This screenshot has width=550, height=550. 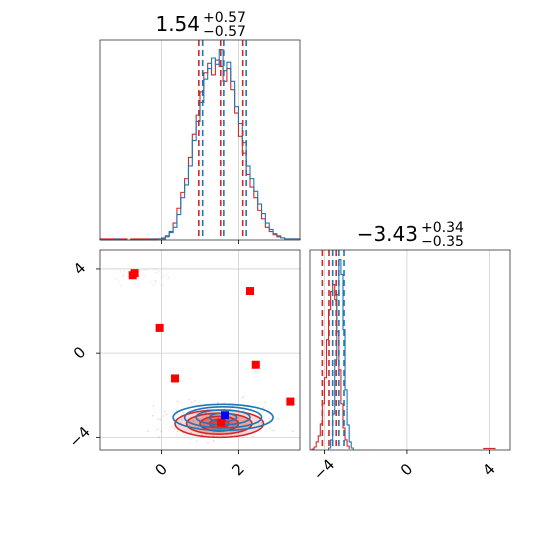 I want to click on p3-title-minus: −0.35, so click(x=442, y=242).